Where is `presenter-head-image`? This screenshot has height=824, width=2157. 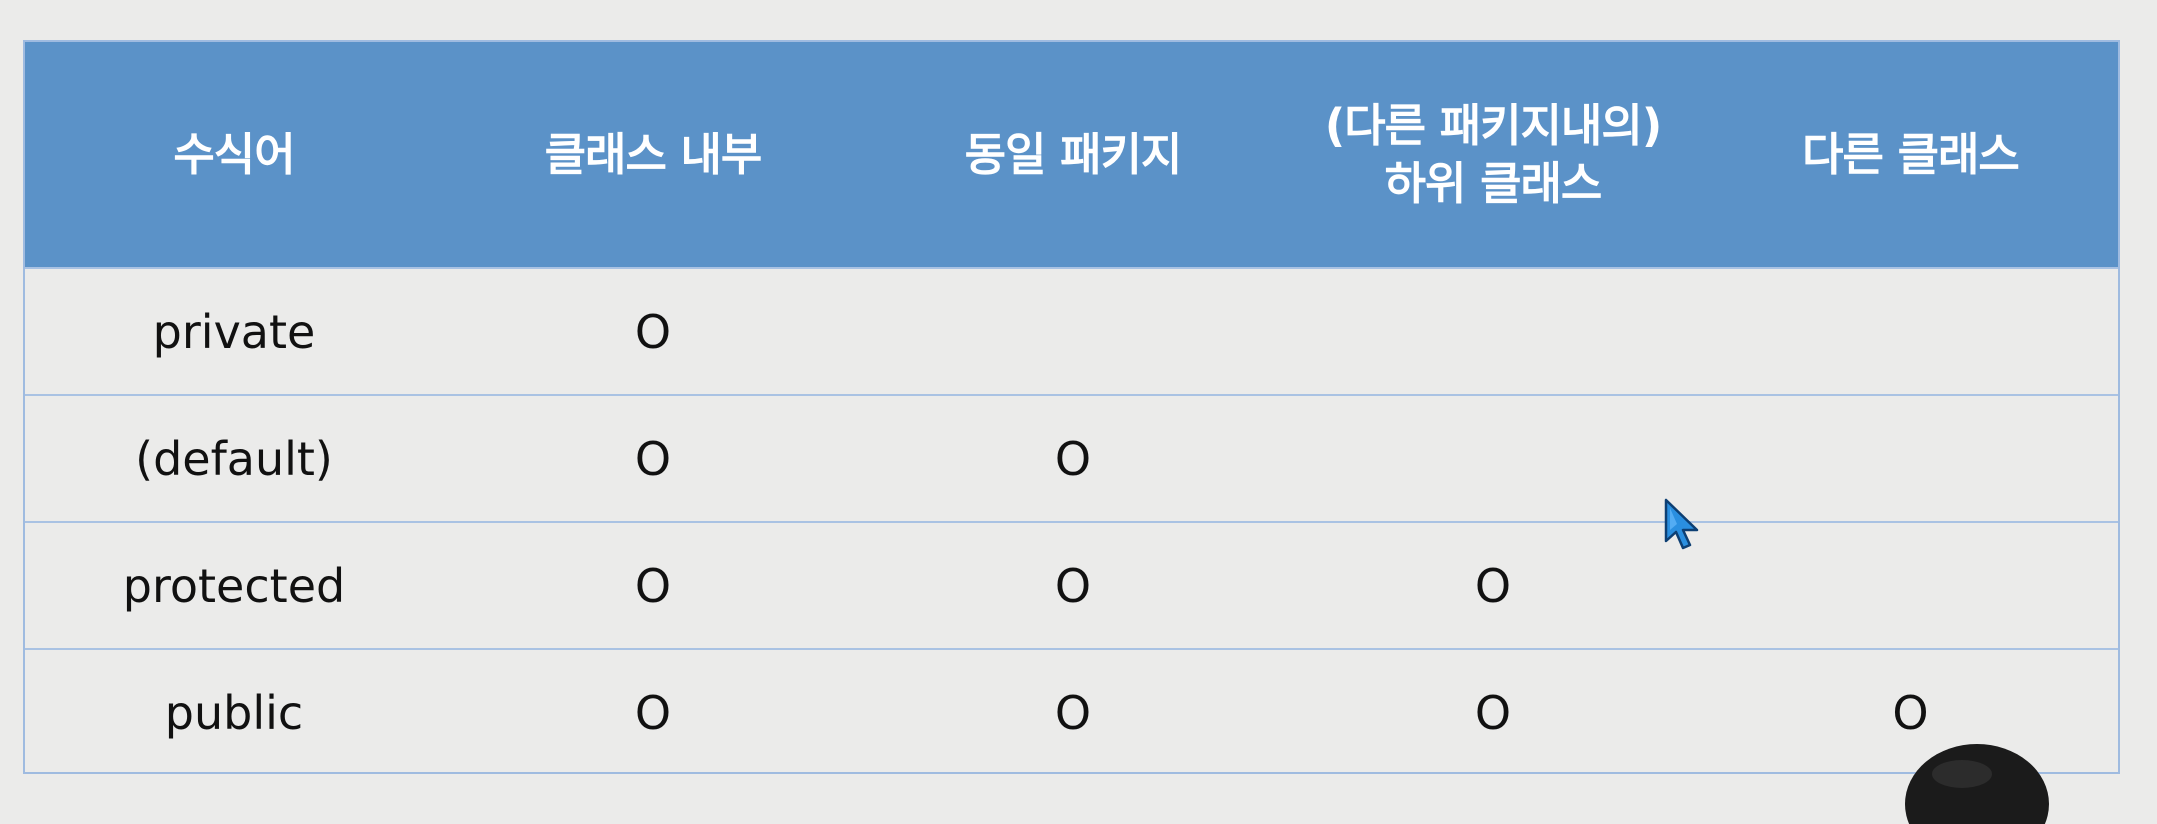 presenter-head-image is located at coordinates (1977, 784).